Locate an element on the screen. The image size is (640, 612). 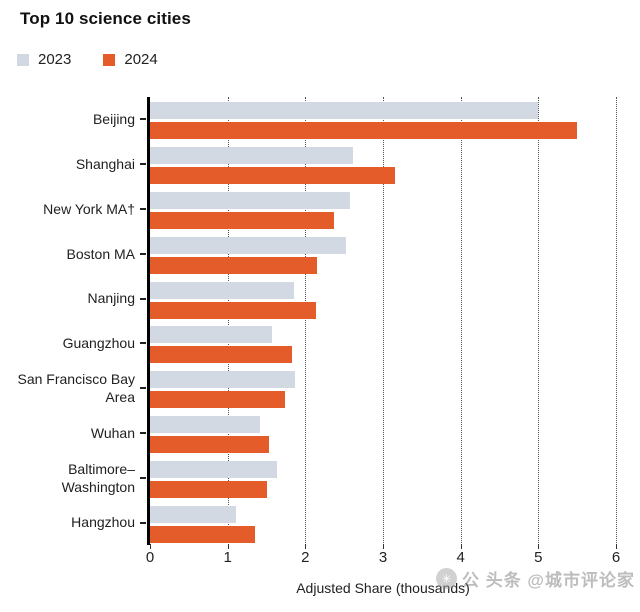
bar-row-hangzhou is located at coordinates (383, 522).